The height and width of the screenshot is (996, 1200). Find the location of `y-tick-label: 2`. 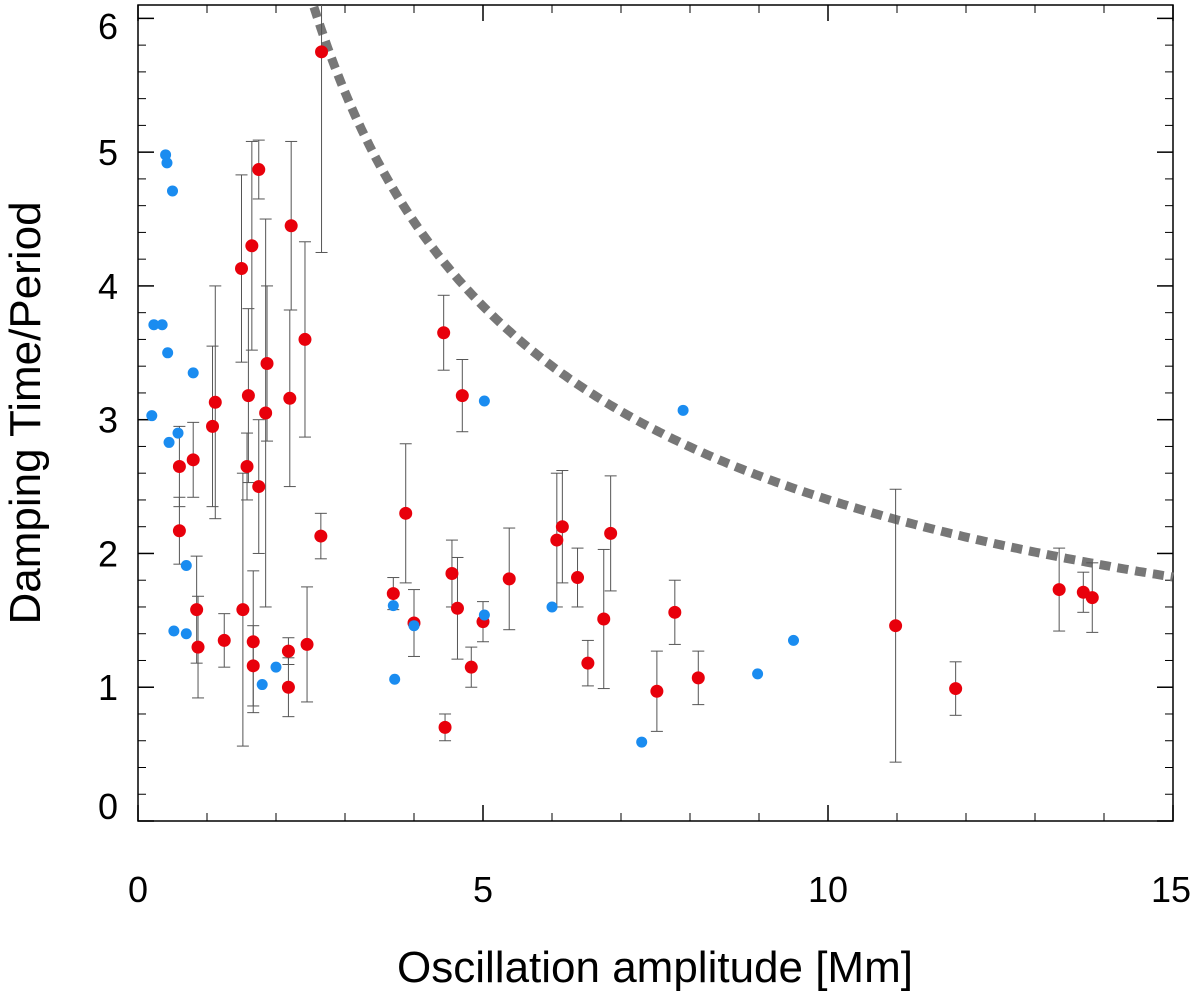

y-tick-label: 2 is located at coordinates (108, 553).